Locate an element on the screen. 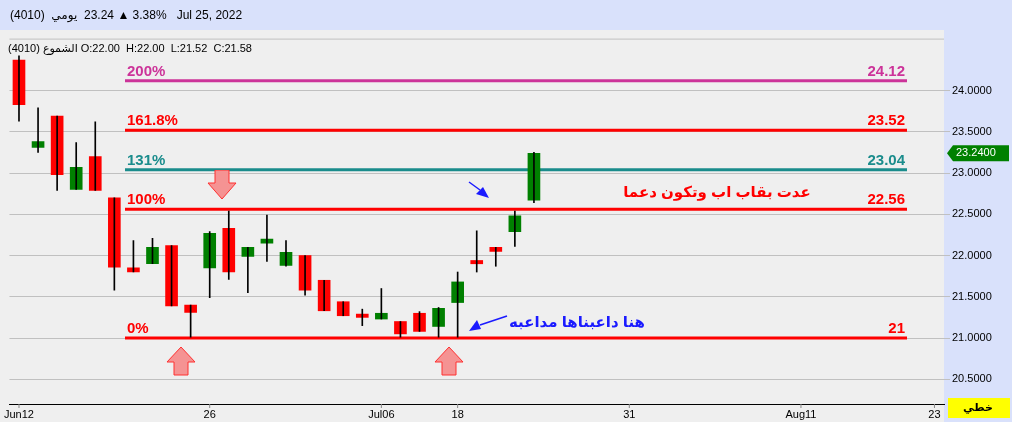  text: خطي is located at coordinates (978, 408).